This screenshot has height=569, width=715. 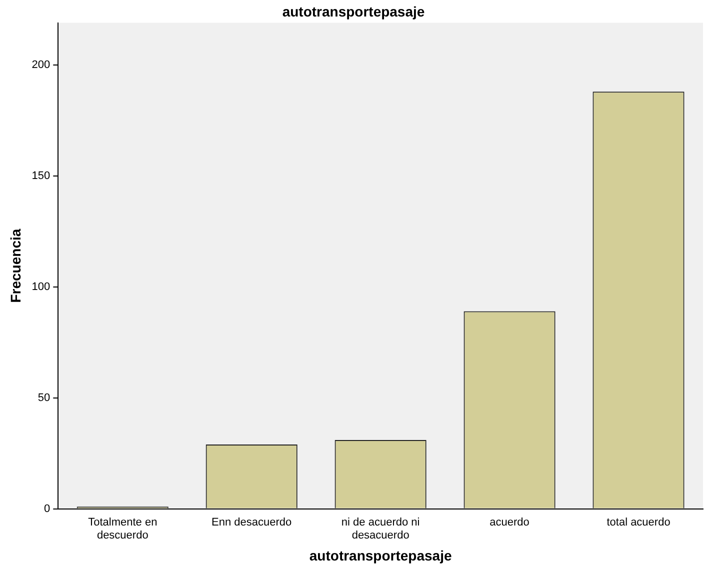 I want to click on x-tick-label: acuerdo, so click(x=510, y=522).